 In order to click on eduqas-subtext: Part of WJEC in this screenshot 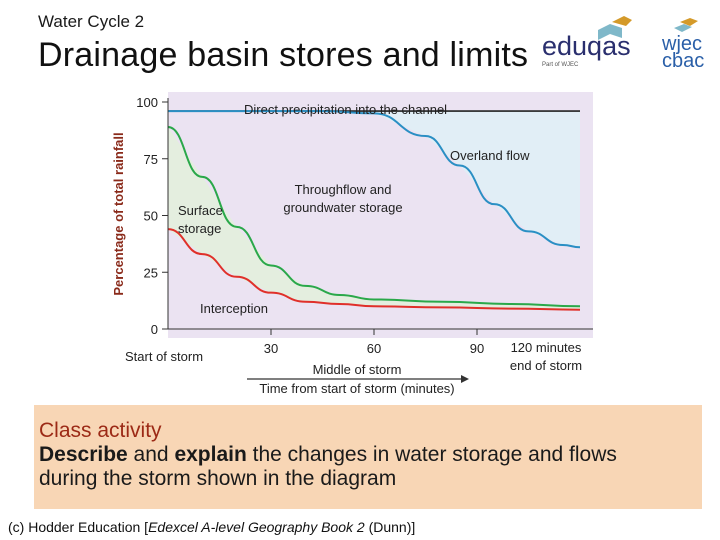, I will do `click(560, 65)`.